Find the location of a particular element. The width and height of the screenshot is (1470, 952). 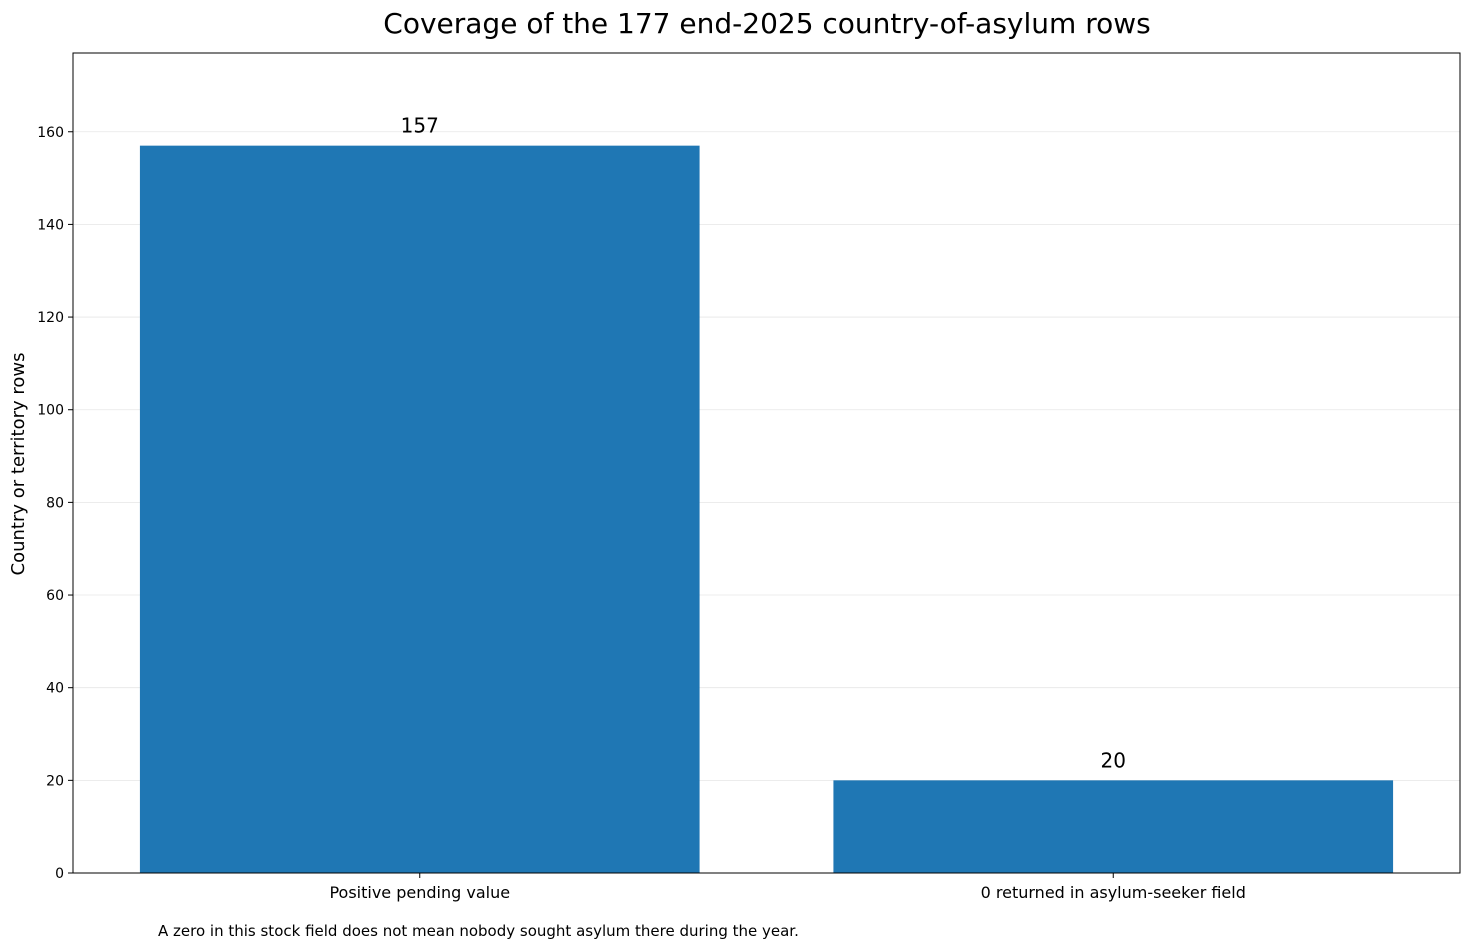

bar-value-label: 20 is located at coordinates (1113, 760).